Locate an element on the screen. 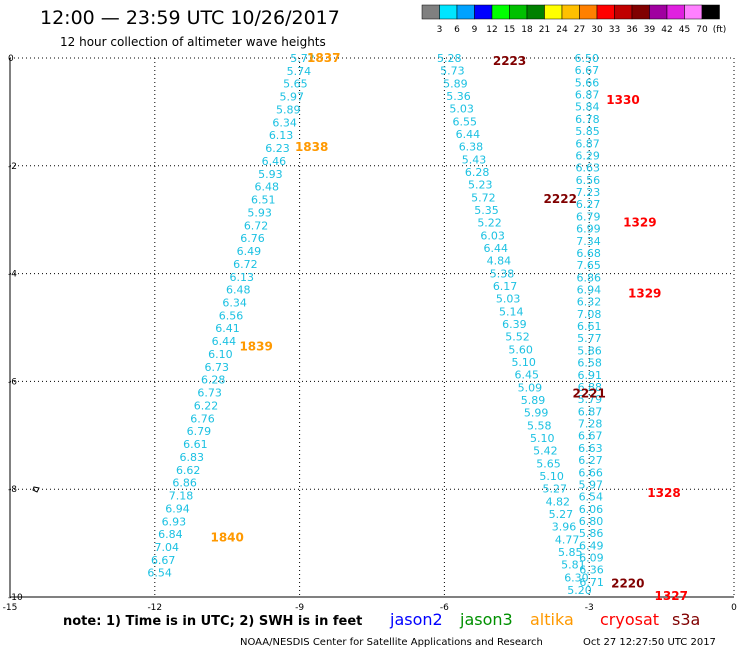 This screenshot has width=740, height=650. swh-value: 6.93 is located at coordinates (174, 521).